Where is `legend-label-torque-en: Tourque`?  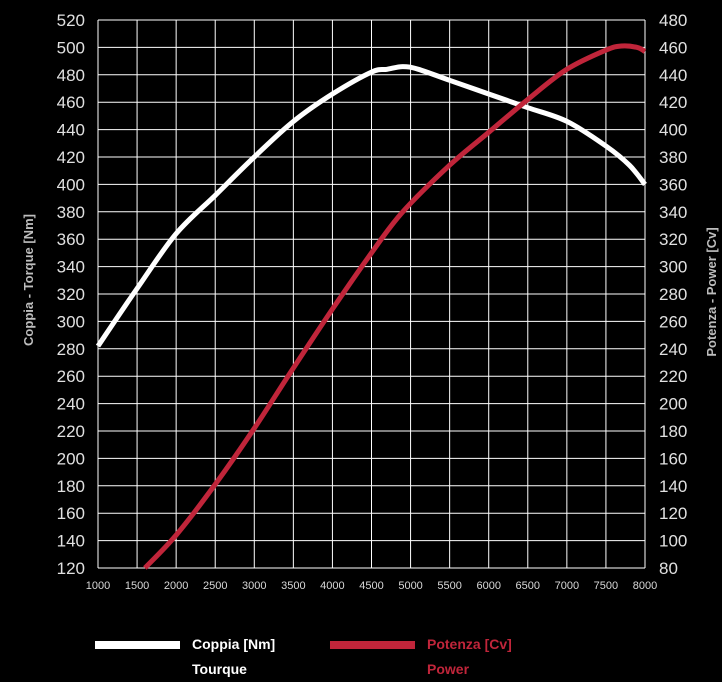
legend-label-torque-en: Tourque is located at coordinates (219, 669).